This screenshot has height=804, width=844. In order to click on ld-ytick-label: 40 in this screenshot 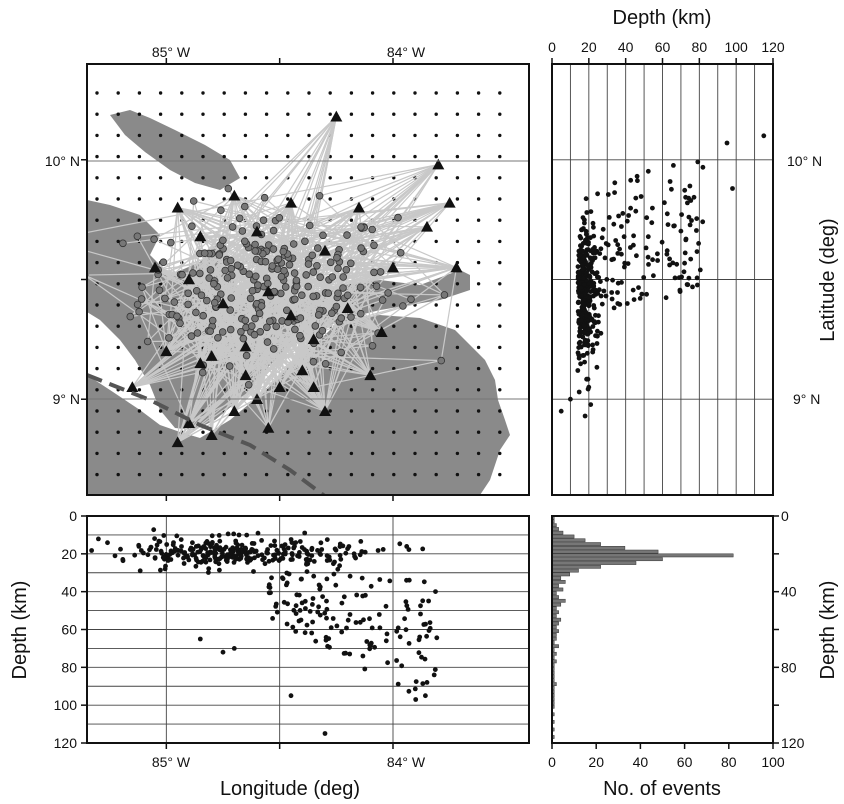, I will do `click(69, 592)`.